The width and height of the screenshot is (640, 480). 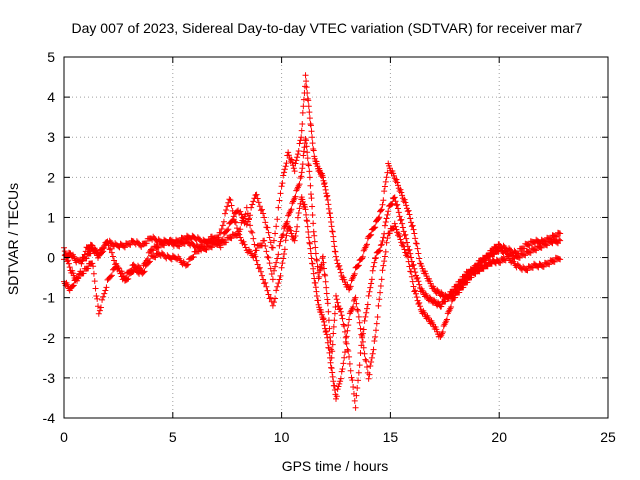 I want to click on y-axis-label: SDTVAR / TECUs, so click(x=13, y=239).